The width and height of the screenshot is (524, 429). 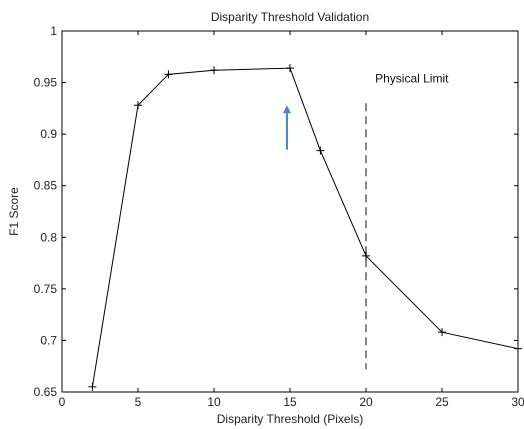 I want to click on y-tick-label: 1, so click(x=53, y=31).